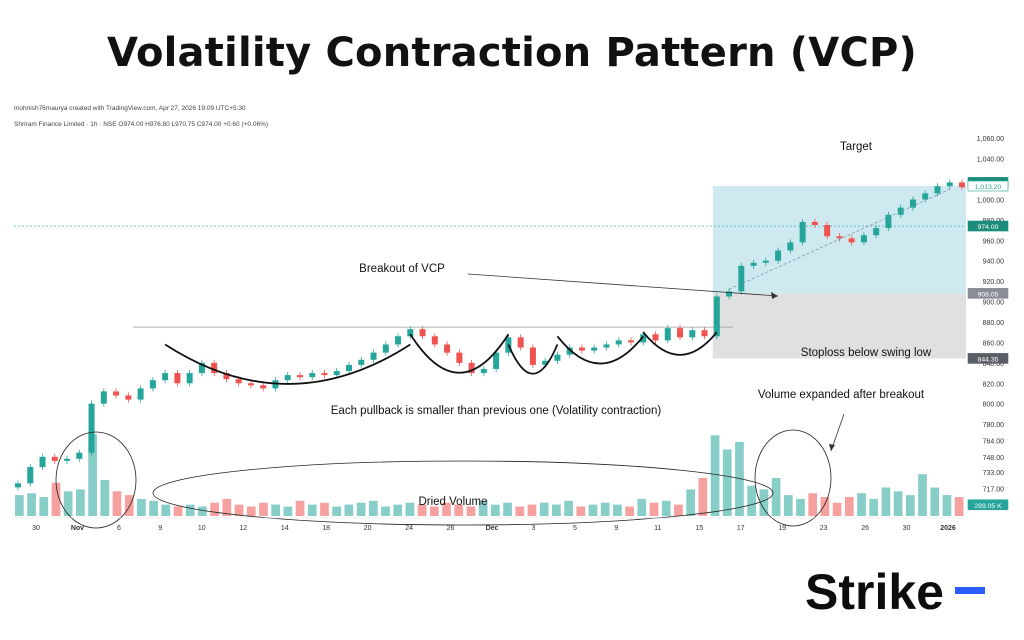 Image resolution: width=1024 pixels, height=640 pixels. Describe the element at coordinates (832, 447) in the screenshot. I see `volume-arrowhead-icon` at that location.